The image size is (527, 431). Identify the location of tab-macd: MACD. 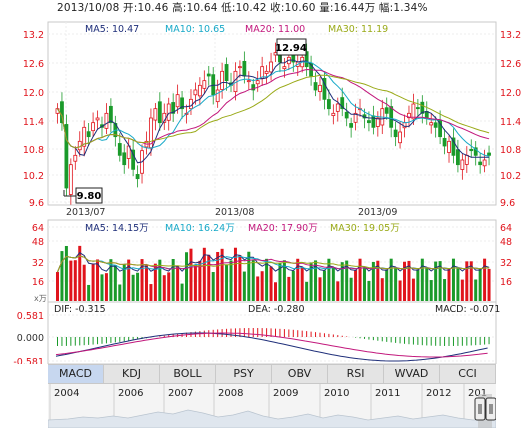
(76, 374).